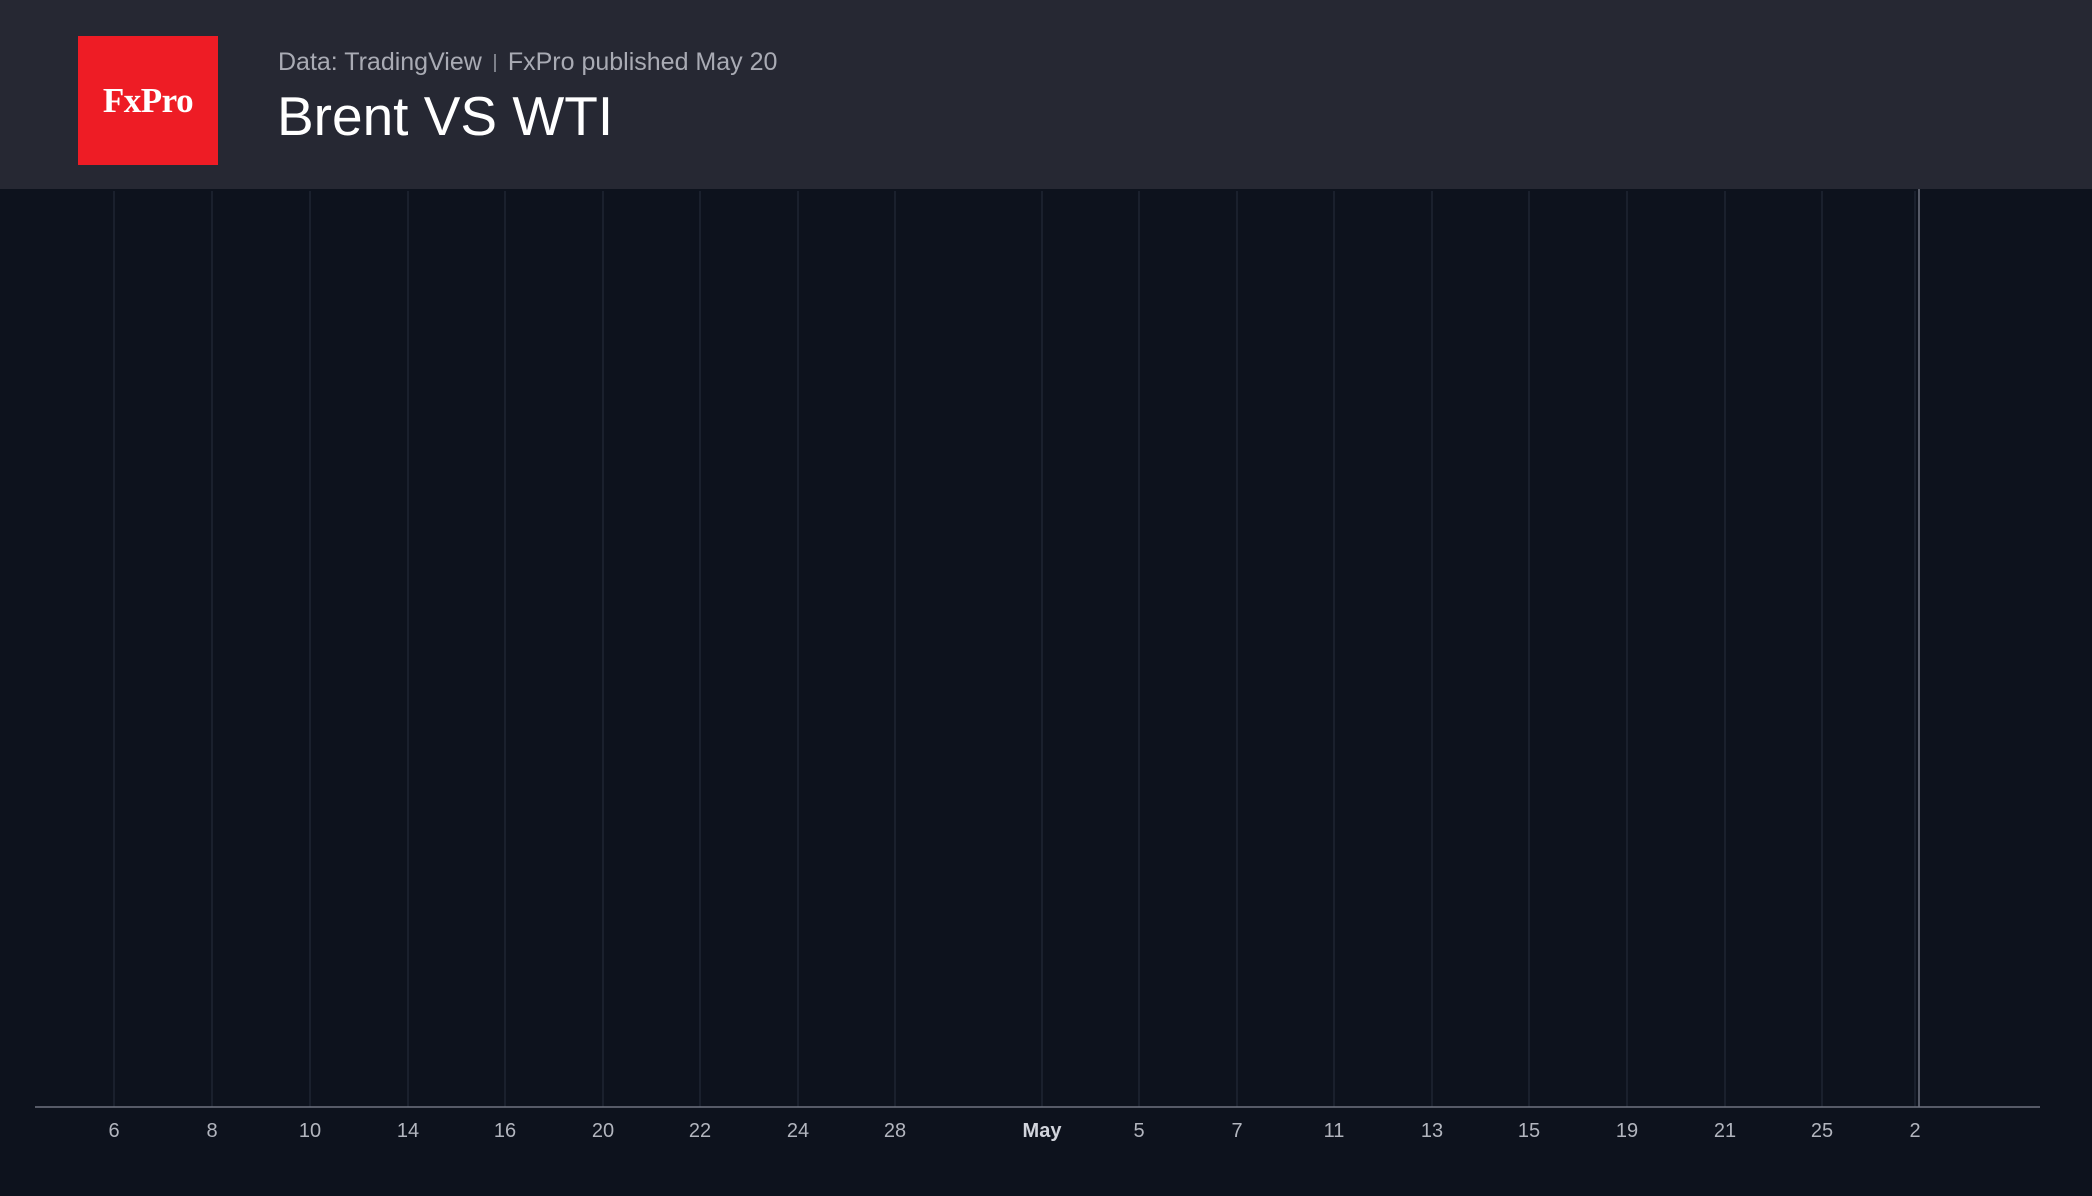 This screenshot has height=1196, width=2092. I want to click on x-tick-label: 13, so click(1432, 1131).